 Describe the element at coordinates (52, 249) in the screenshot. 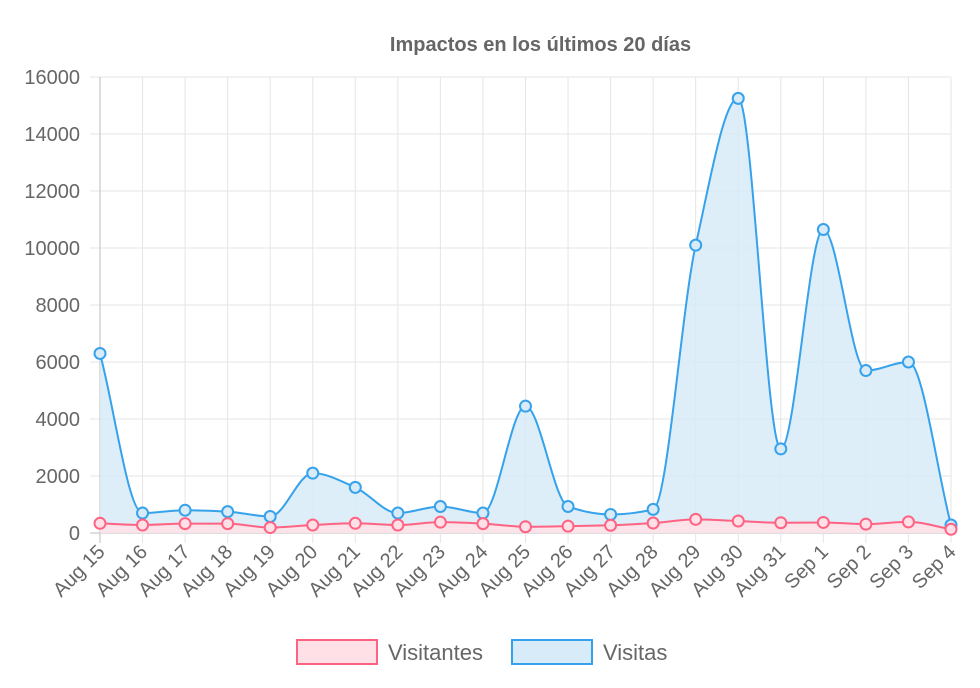

I see `y-tick-label: 10000` at that location.